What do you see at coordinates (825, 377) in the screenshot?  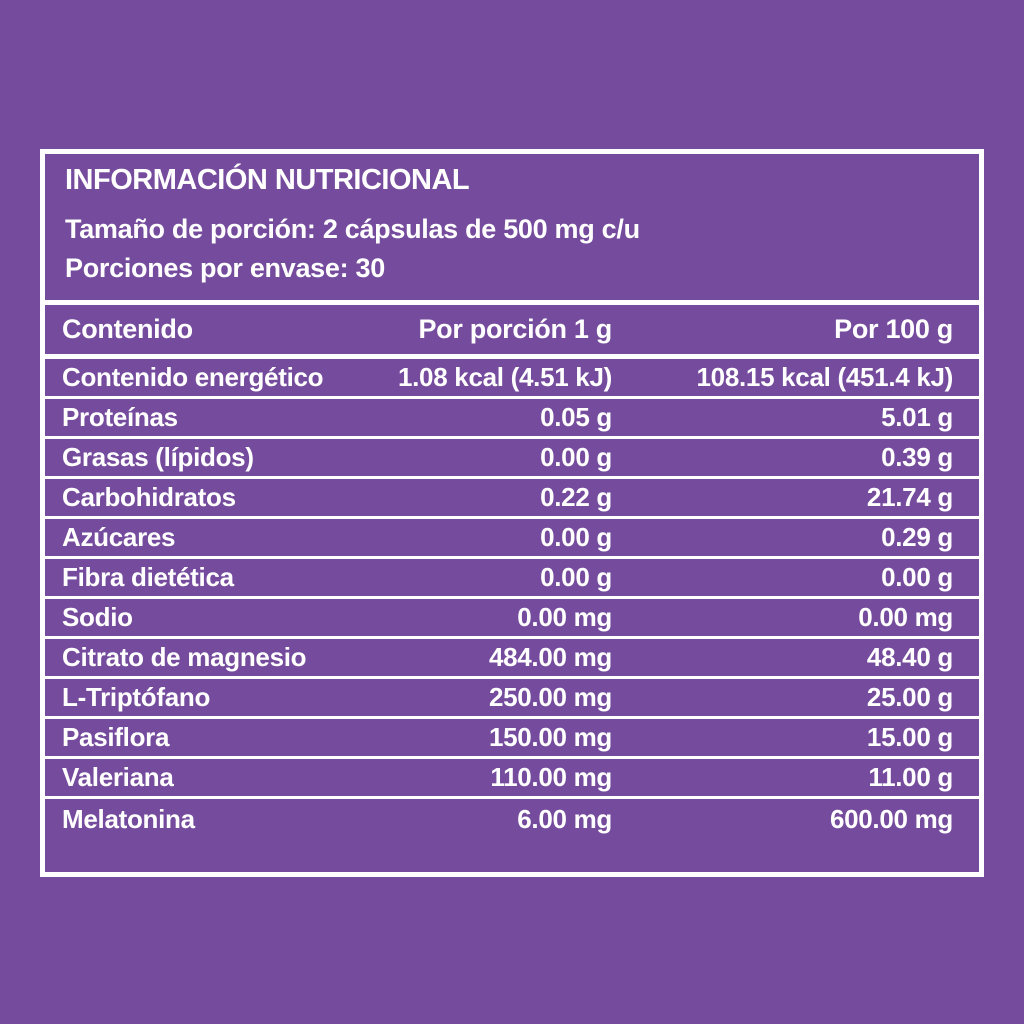 I see `row-per-100g-value: 108.15 kcal (451.4 kJ)` at bounding box center [825, 377].